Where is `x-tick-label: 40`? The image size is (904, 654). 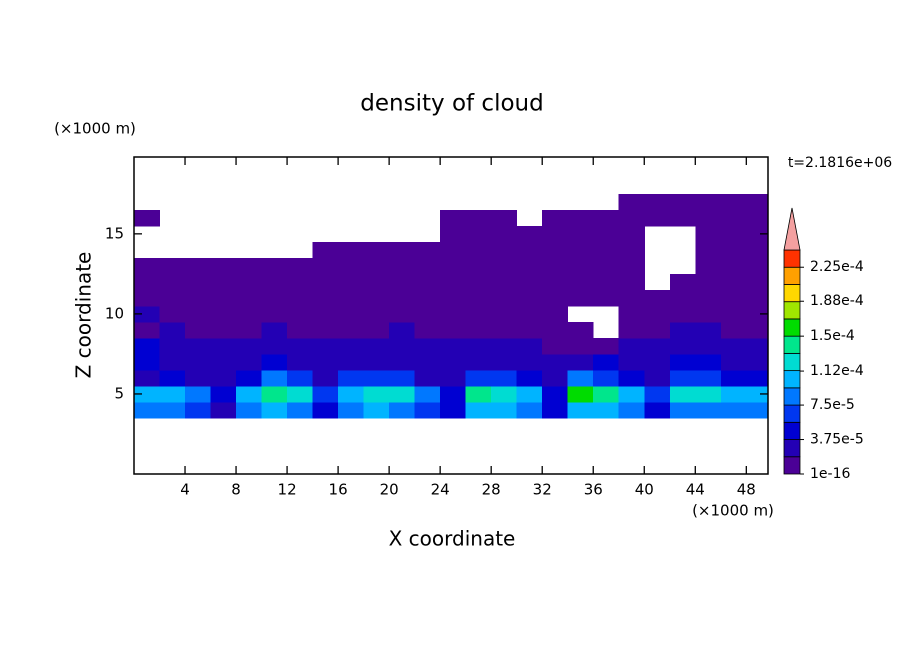
x-tick-label: 40 is located at coordinates (644, 490).